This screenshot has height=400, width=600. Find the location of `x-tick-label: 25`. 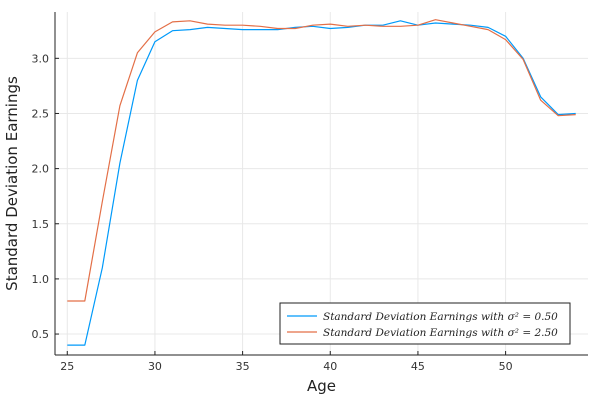

x-tick-label: 25 is located at coordinates (67, 366).